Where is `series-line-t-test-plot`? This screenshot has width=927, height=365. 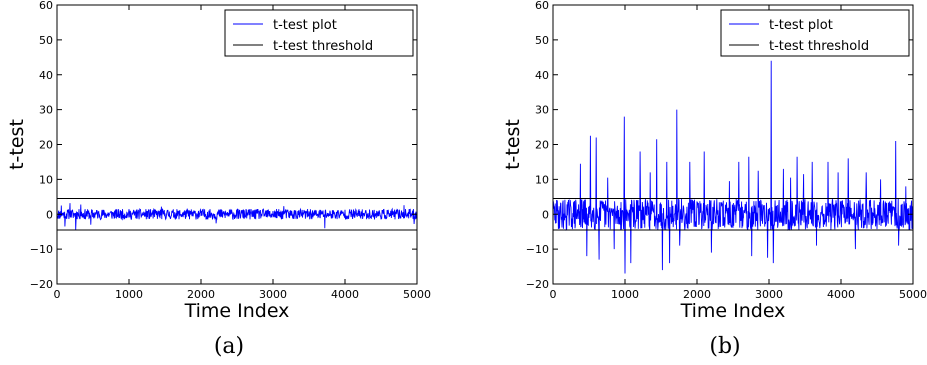
series-line-t-test-plot is located at coordinates (237, 216).